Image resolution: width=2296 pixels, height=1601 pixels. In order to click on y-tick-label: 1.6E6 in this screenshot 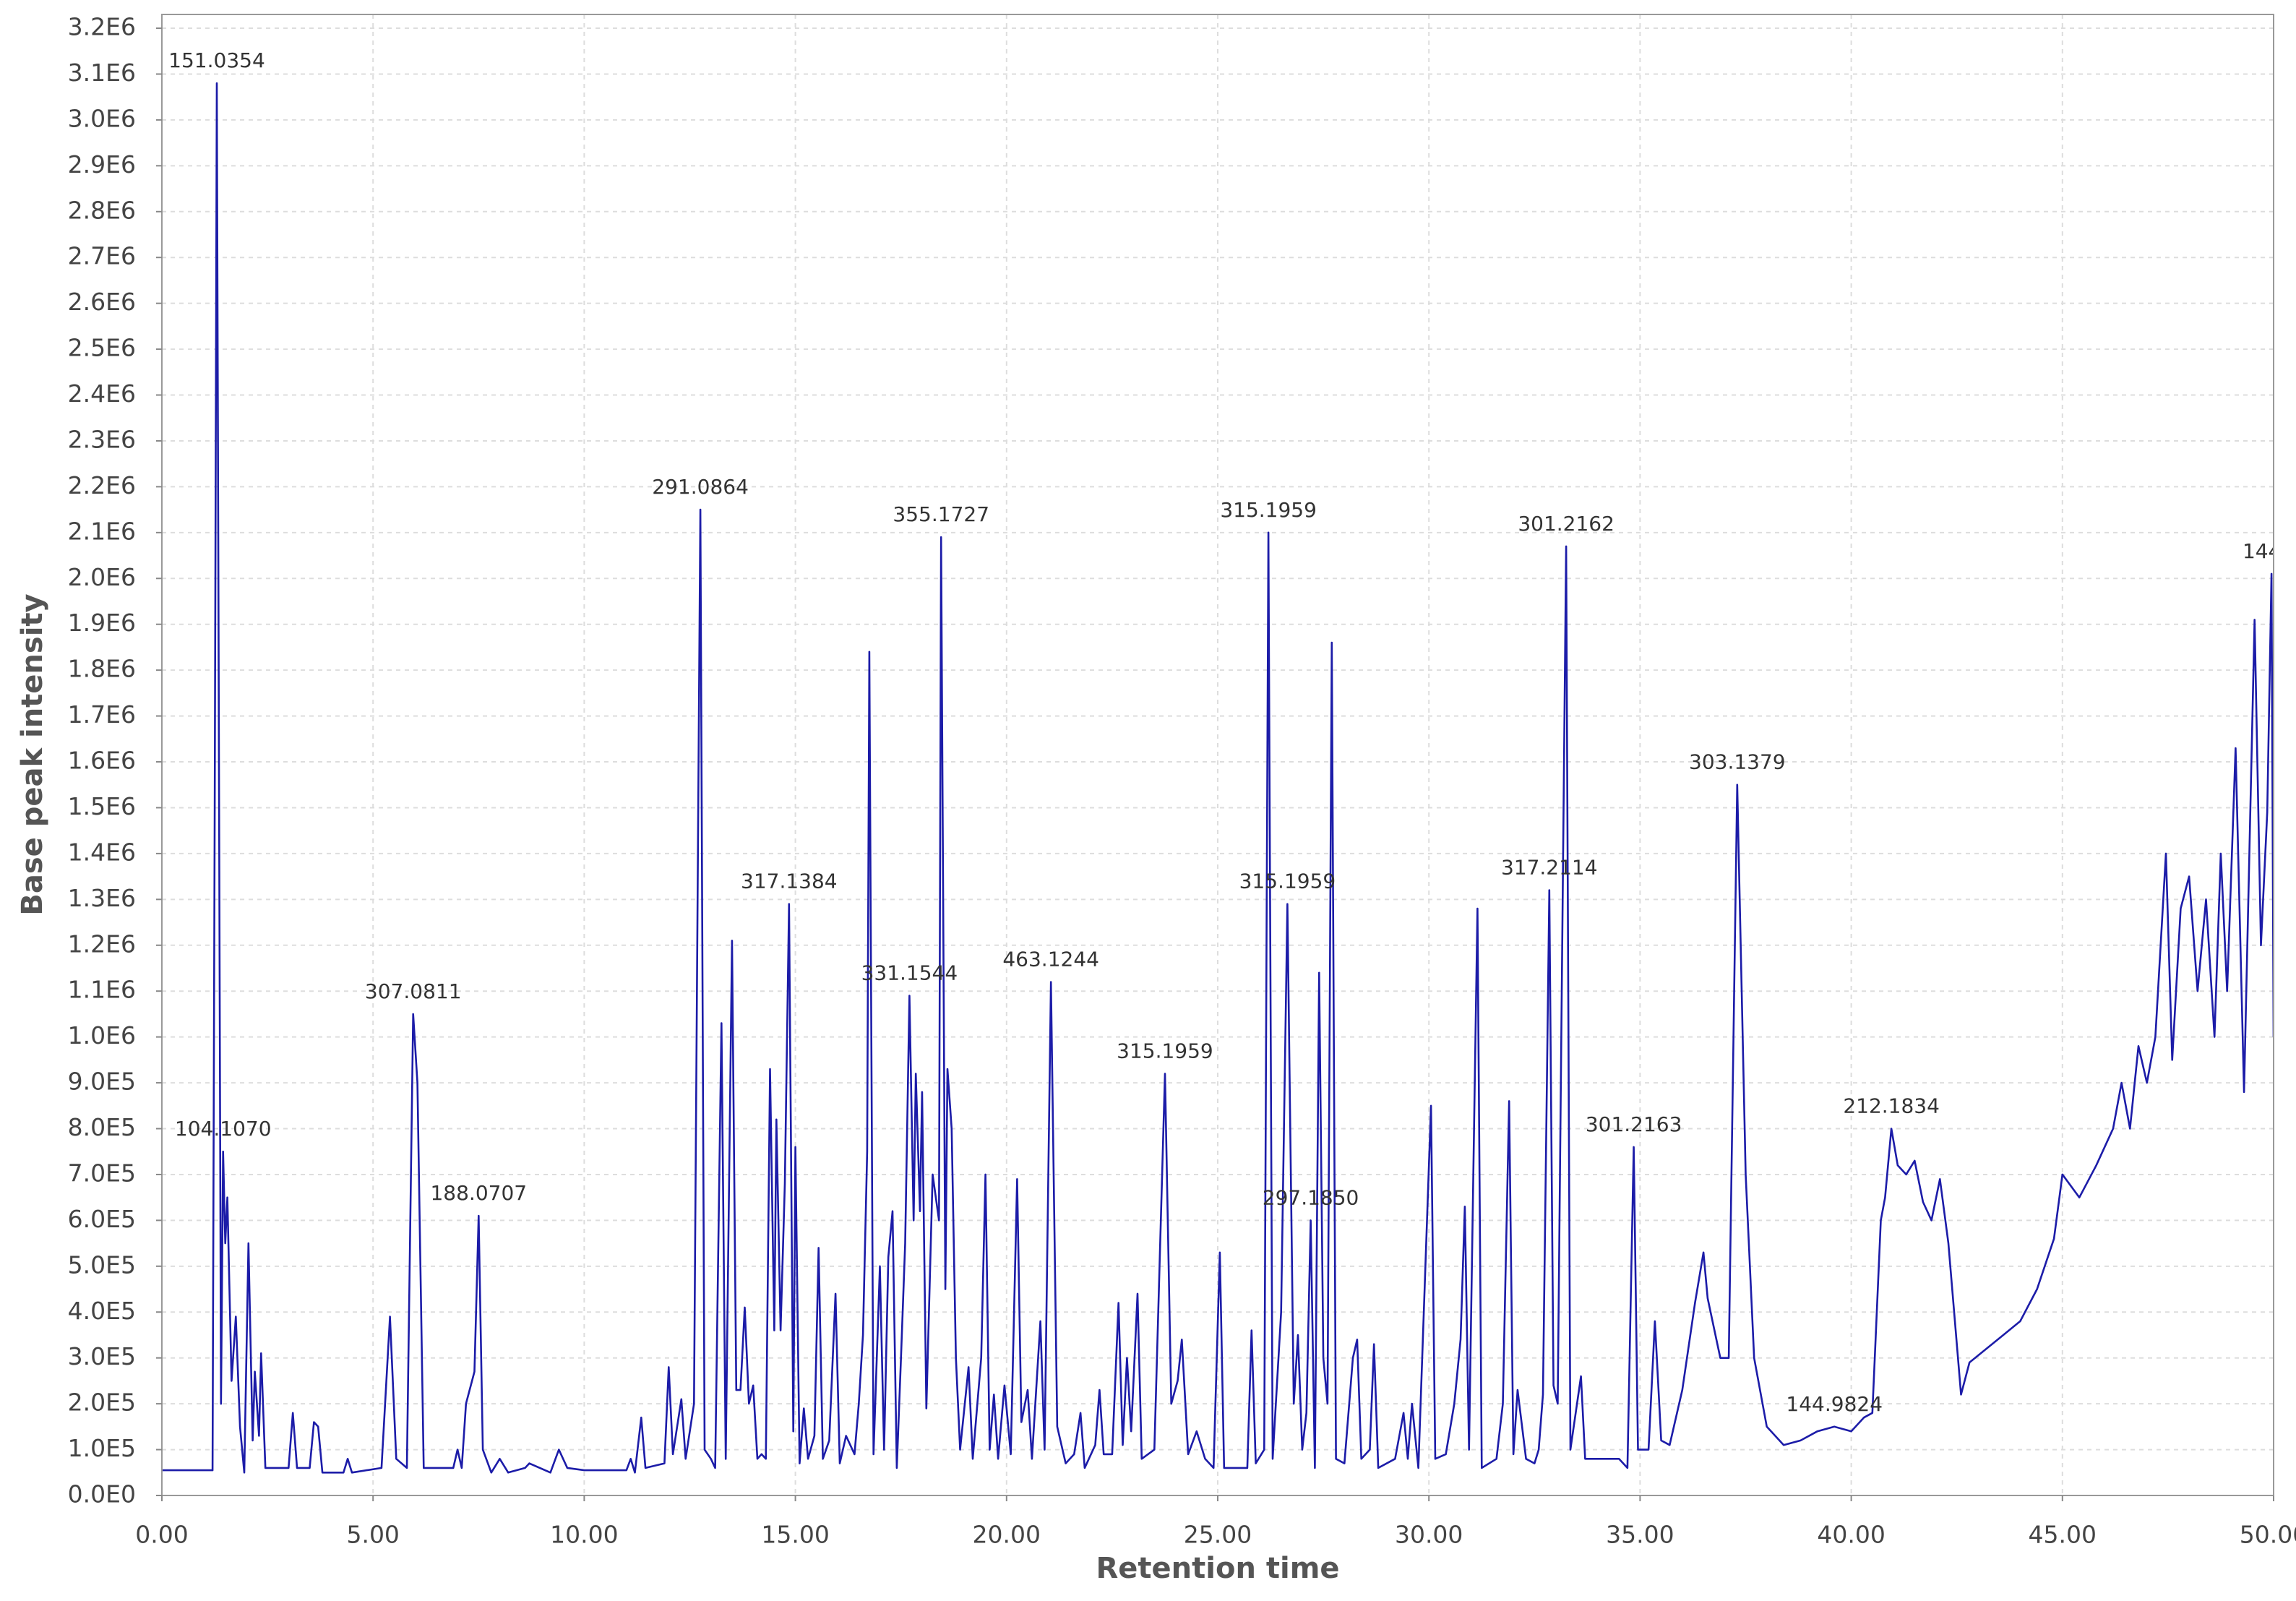, I will do `click(102, 761)`.